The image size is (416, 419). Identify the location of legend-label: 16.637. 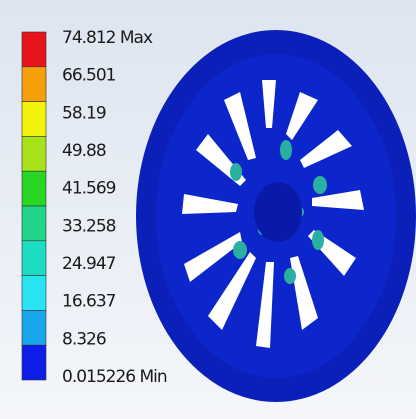
(89, 302).